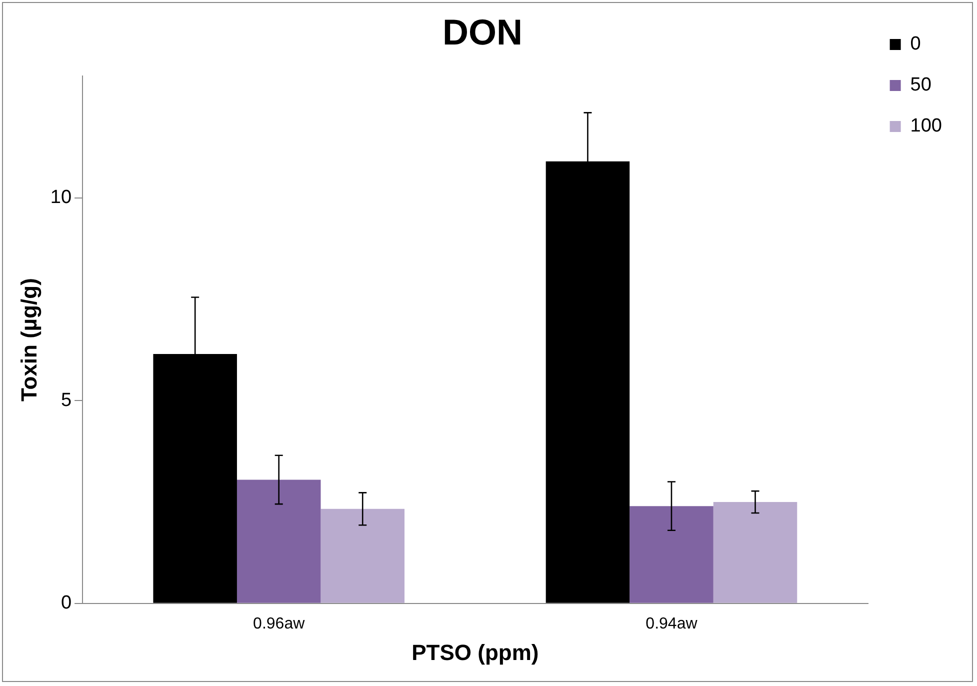 The image size is (977, 686). Describe the element at coordinates (482, 32) in the screenshot. I see `chart-title: DON` at that location.